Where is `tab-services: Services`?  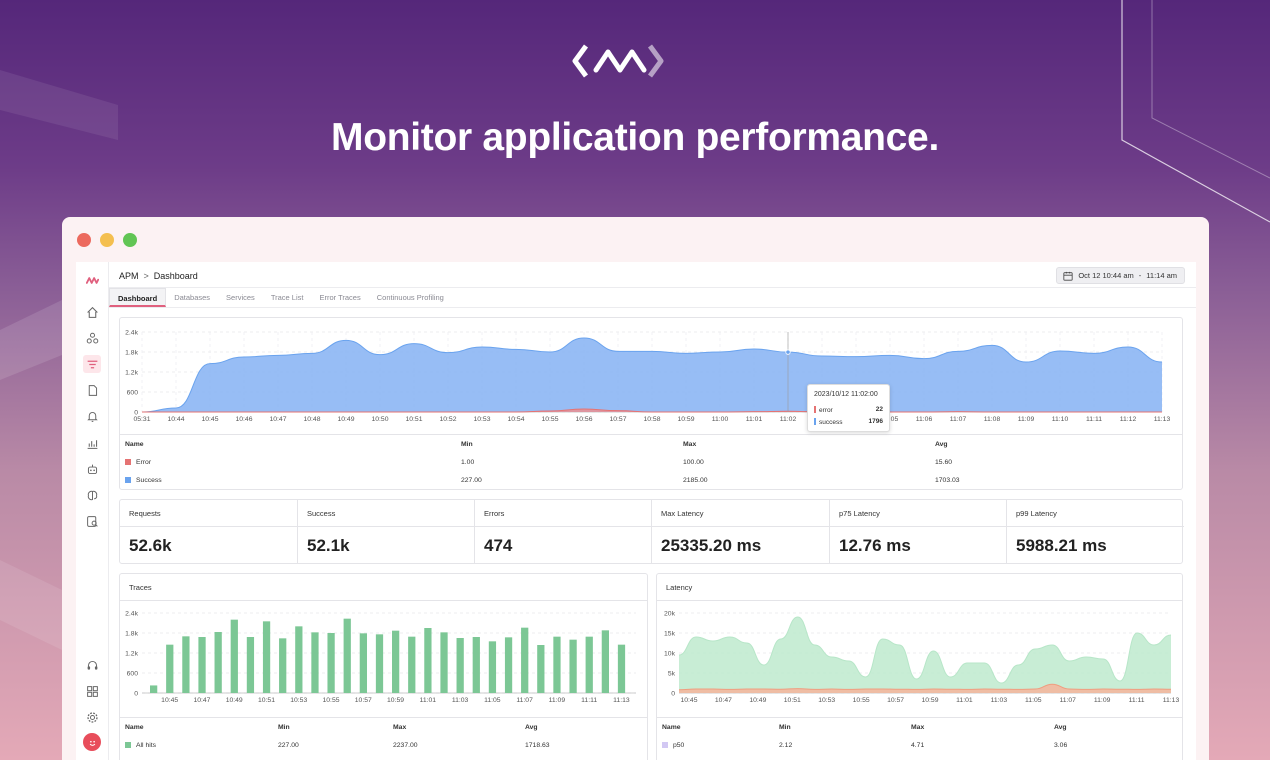
tab-services: Services is located at coordinates (240, 297).